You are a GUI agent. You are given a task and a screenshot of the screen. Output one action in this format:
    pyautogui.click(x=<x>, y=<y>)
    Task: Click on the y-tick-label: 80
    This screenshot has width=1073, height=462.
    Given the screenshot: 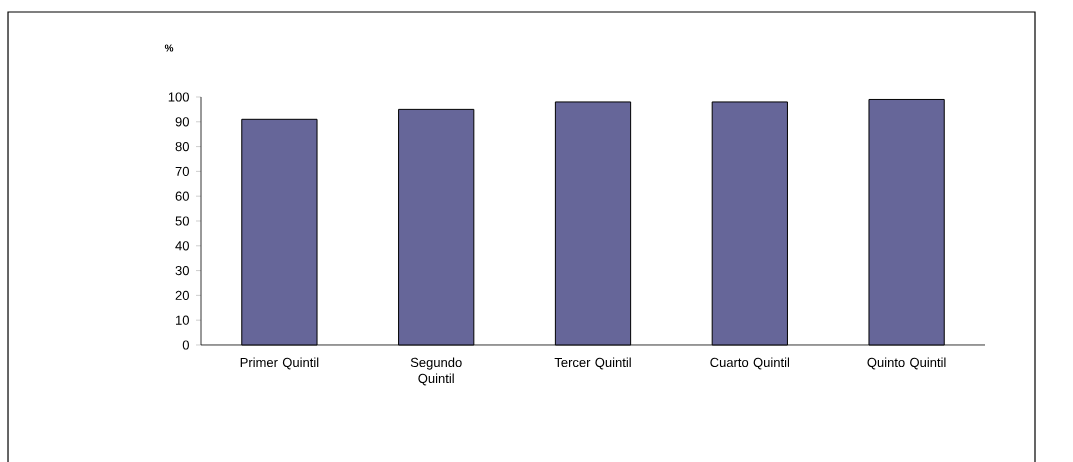 What is the action you would take?
    pyautogui.click(x=182, y=146)
    